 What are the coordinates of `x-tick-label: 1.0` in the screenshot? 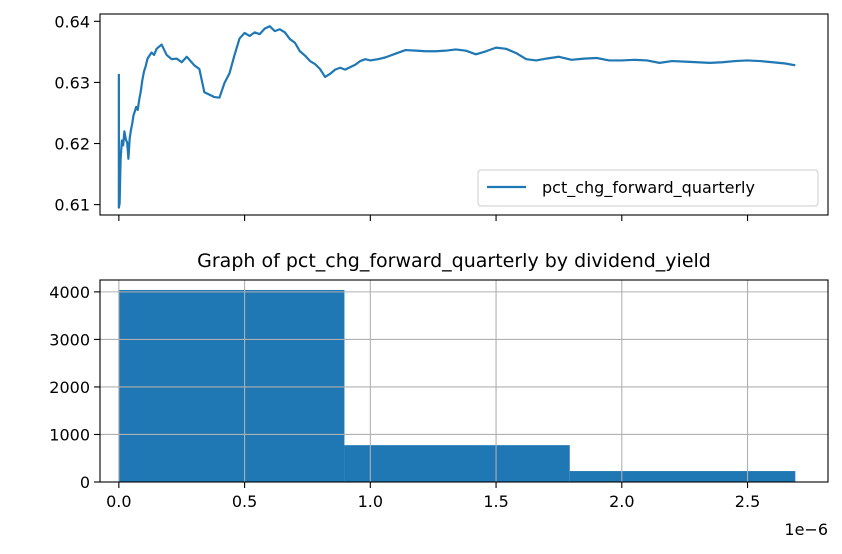 It's located at (370, 501).